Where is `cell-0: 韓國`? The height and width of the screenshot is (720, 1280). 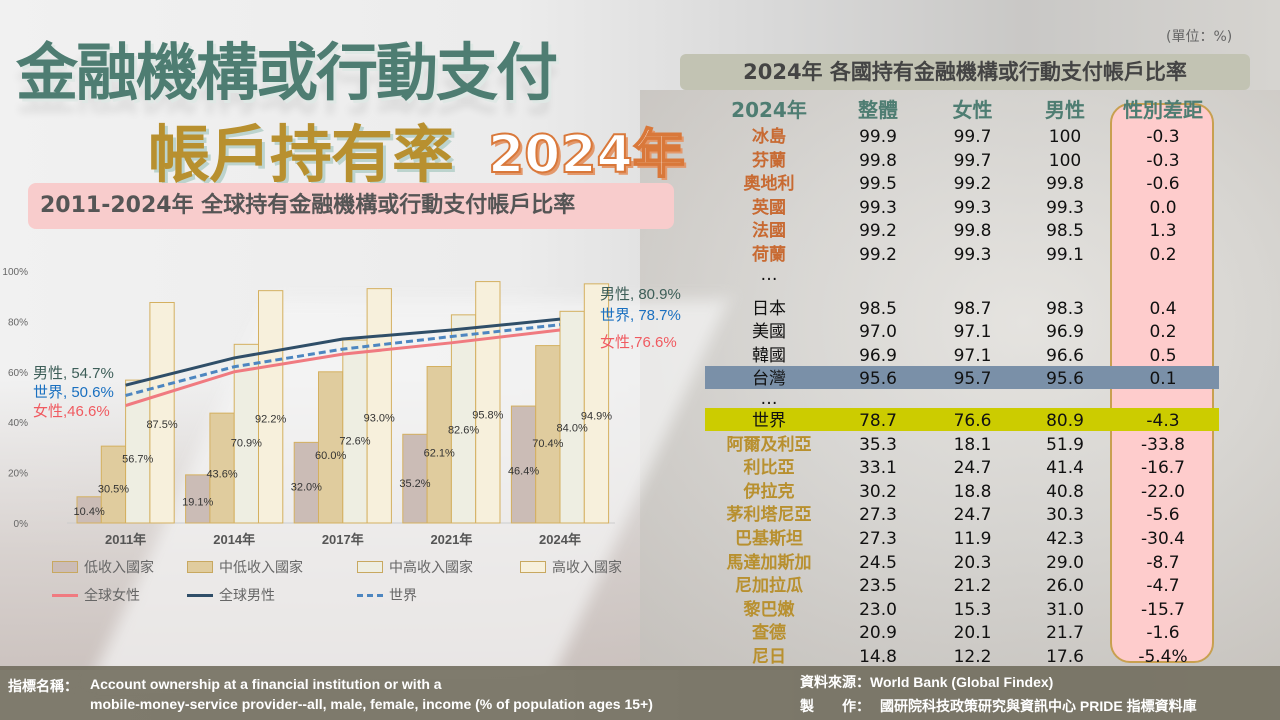
cell-0: 韓國 is located at coordinates (769, 355).